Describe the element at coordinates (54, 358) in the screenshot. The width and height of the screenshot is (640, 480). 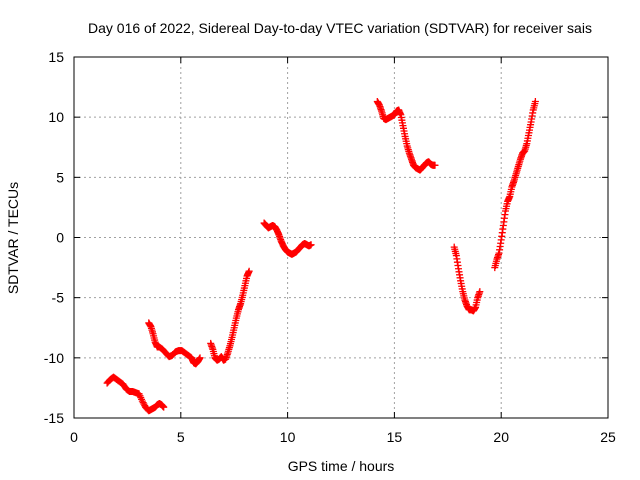
I see `y-tick-label: -10` at that location.